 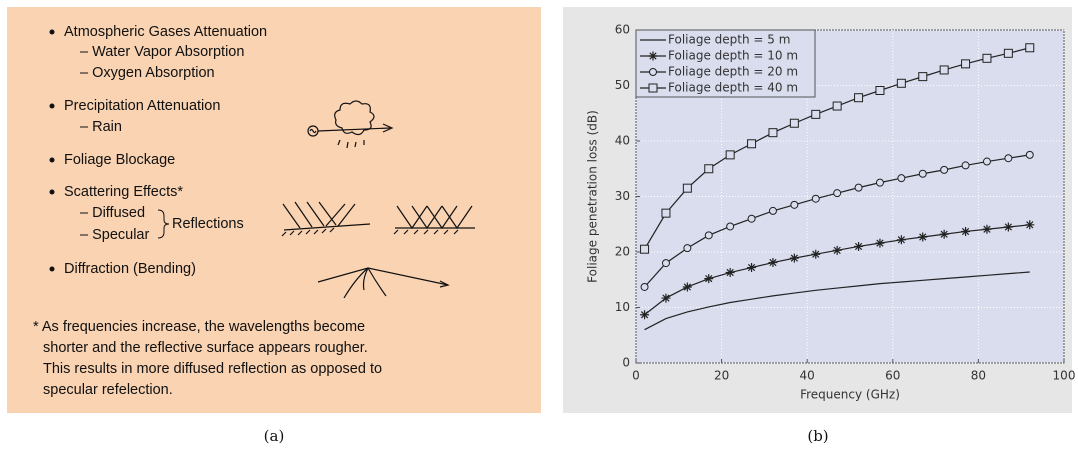 What do you see at coordinates (101, 127) in the screenshot?
I see `subitem: – Rain` at bounding box center [101, 127].